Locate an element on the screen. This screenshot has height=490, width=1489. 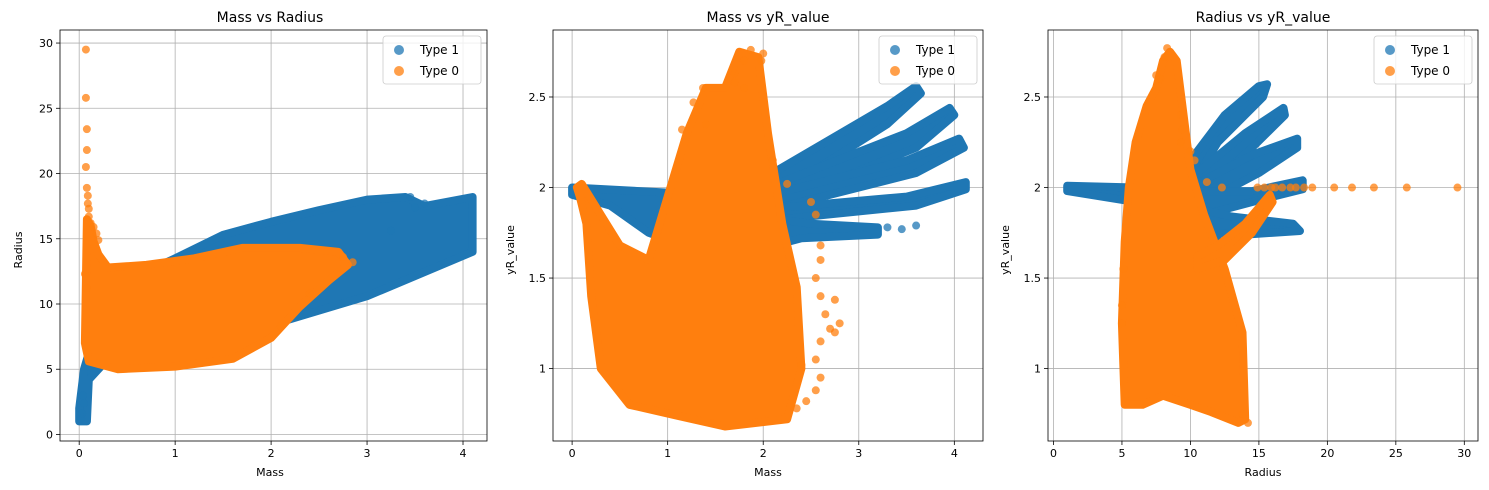
y-tick-label: 30 is located at coordinates (46, 43).